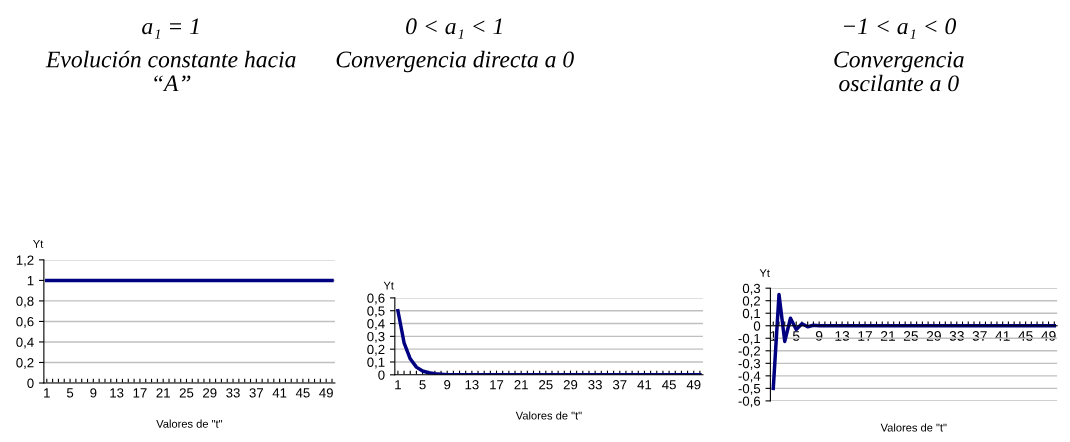  Describe the element at coordinates (749, 377) in the screenshot. I see `y-tick-label: -0,4` at that location.